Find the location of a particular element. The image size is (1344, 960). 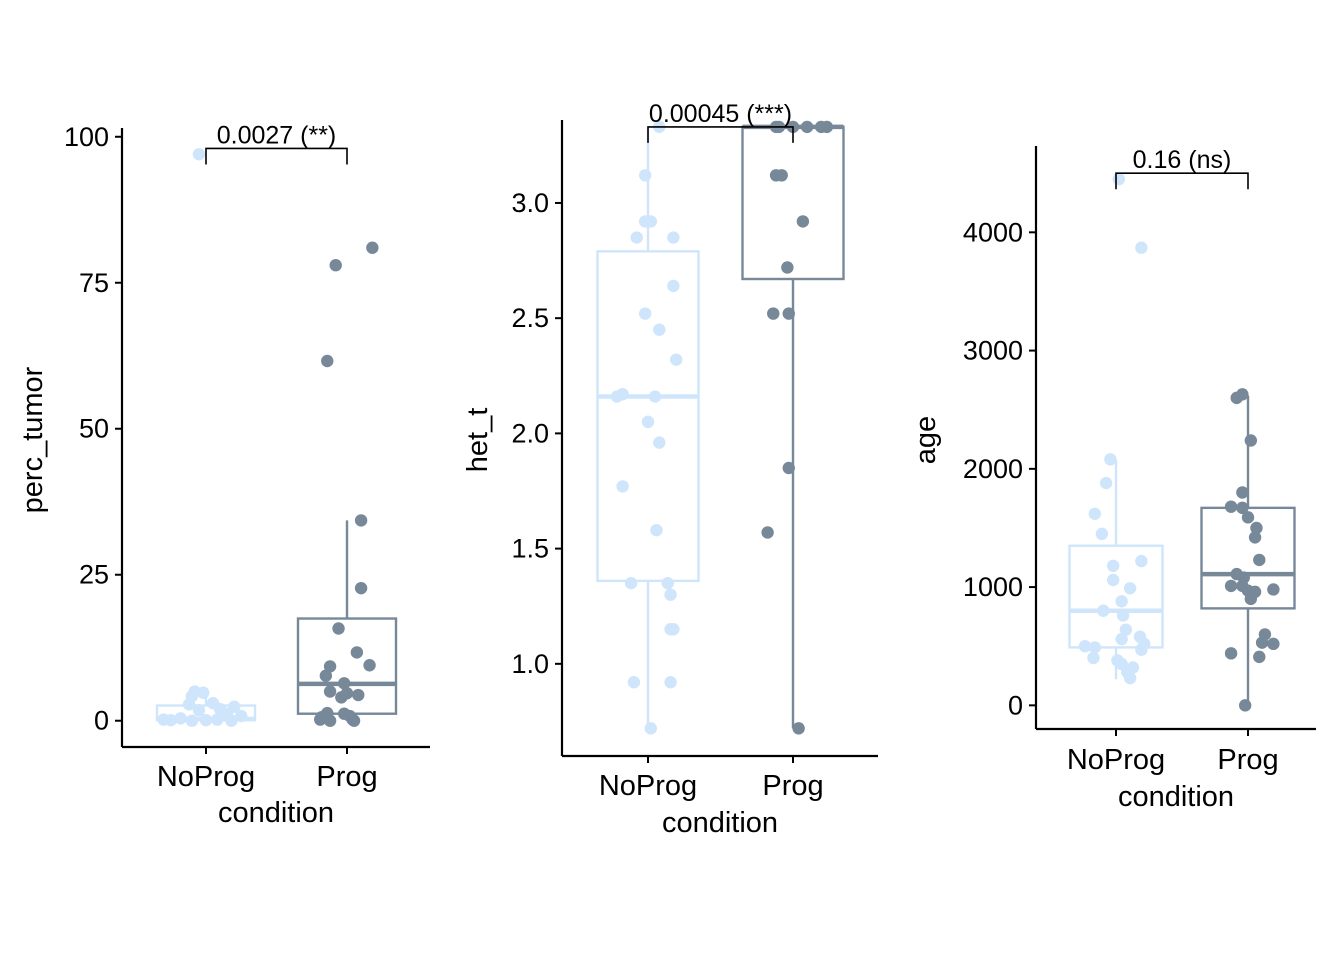

y-tick-label: 75 is located at coordinates (94, 283).